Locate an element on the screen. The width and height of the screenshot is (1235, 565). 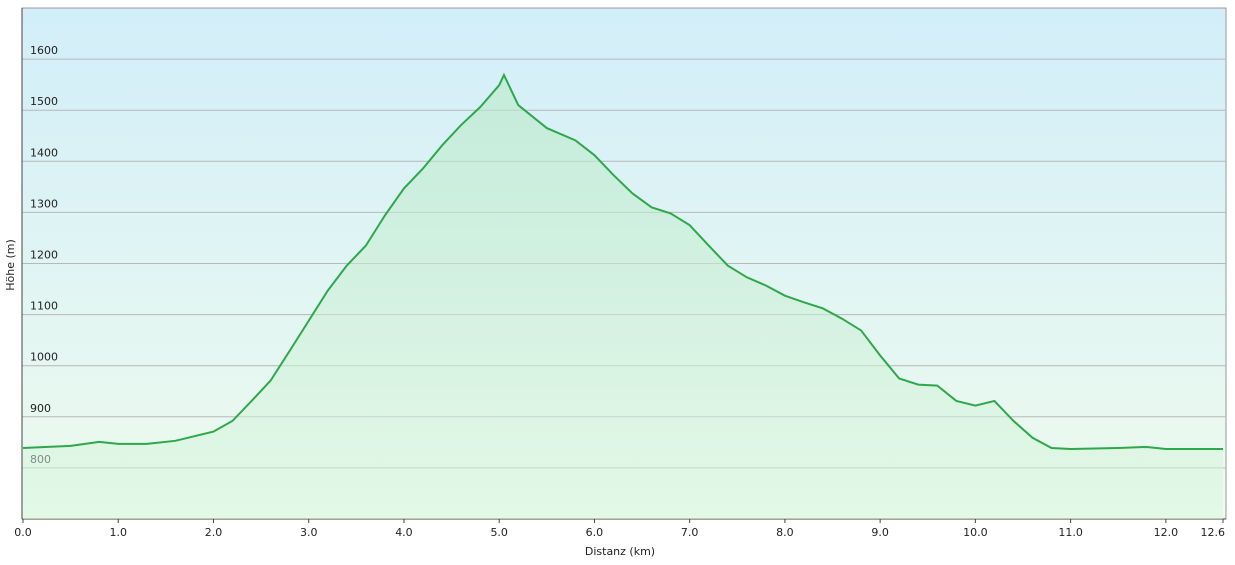
y-tick-label: 1300 is located at coordinates (44, 203).